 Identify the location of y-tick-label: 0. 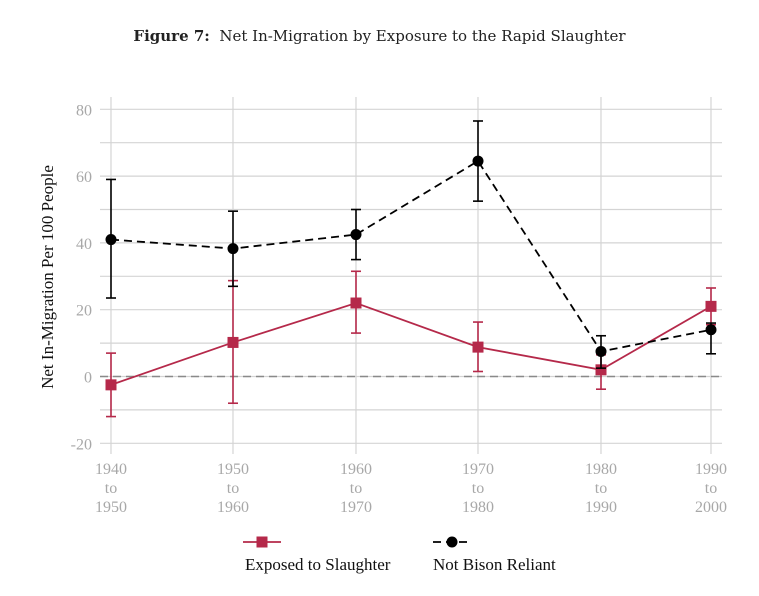
(88, 378).